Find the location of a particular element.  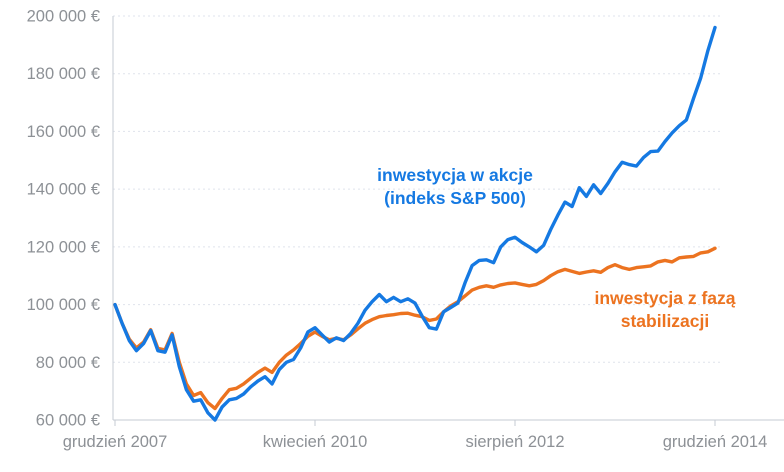

y-tick-label: 60 000 € is located at coordinates (68, 421).